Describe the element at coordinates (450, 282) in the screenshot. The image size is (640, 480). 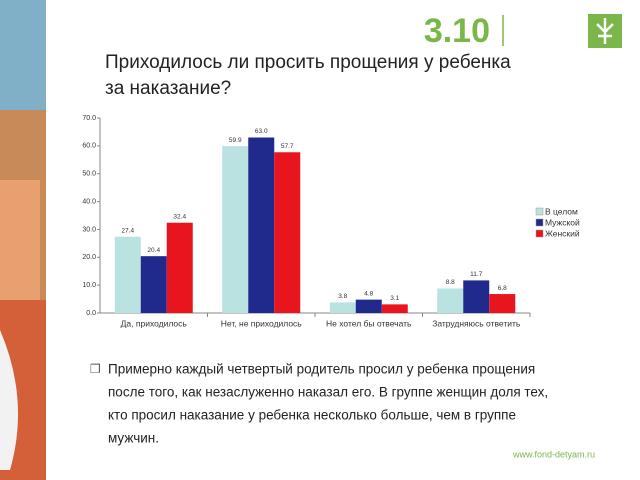
I see `value-label: 8.8` at that location.